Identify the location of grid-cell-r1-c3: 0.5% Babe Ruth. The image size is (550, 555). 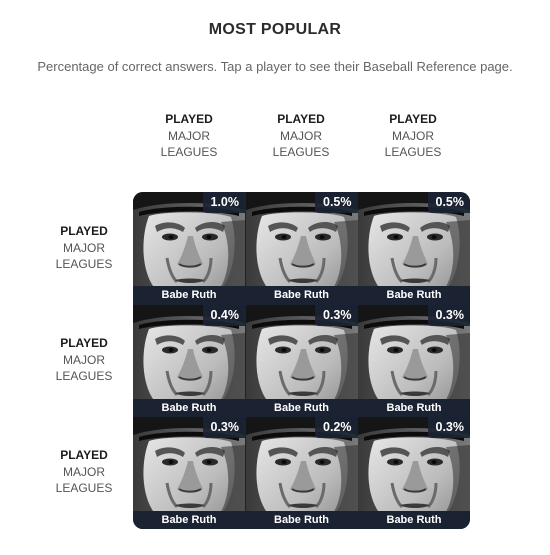
(414, 248).